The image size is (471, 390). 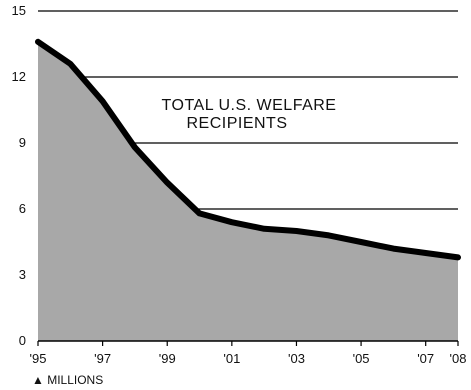 What do you see at coordinates (296, 358) in the screenshot?
I see `x-tick-label-2003: '03` at bounding box center [296, 358].